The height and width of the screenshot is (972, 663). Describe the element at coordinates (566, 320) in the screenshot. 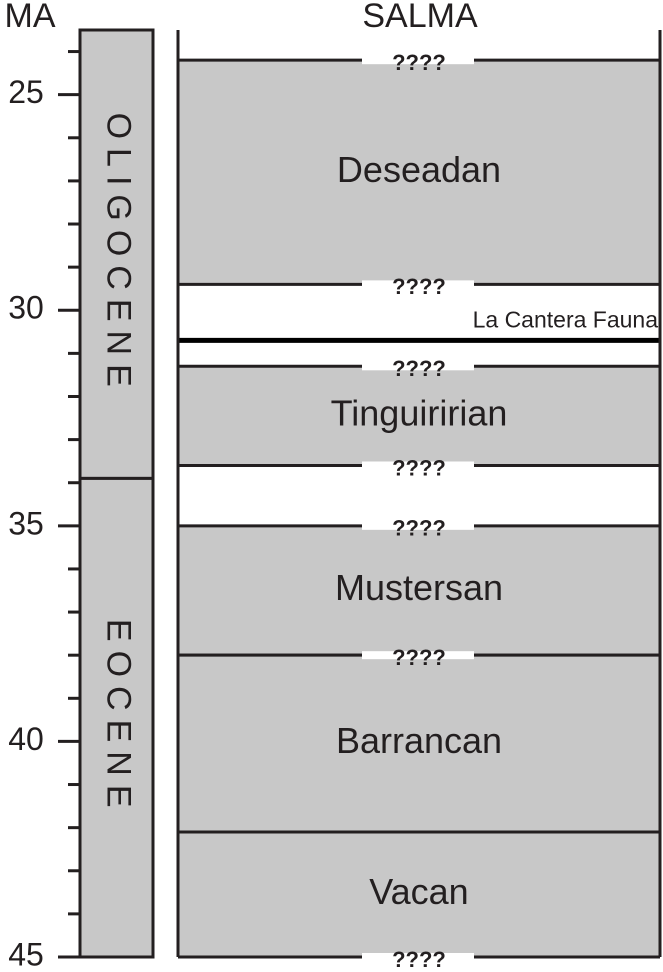

I see `event-label: La Cantera Fauna` at that location.